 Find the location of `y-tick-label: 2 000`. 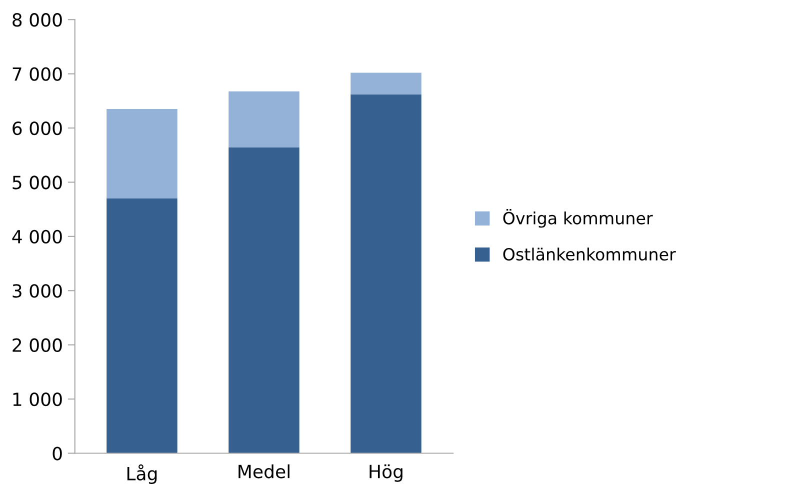

y-tick-label: 2 000 is located at coordinates (37, 345).